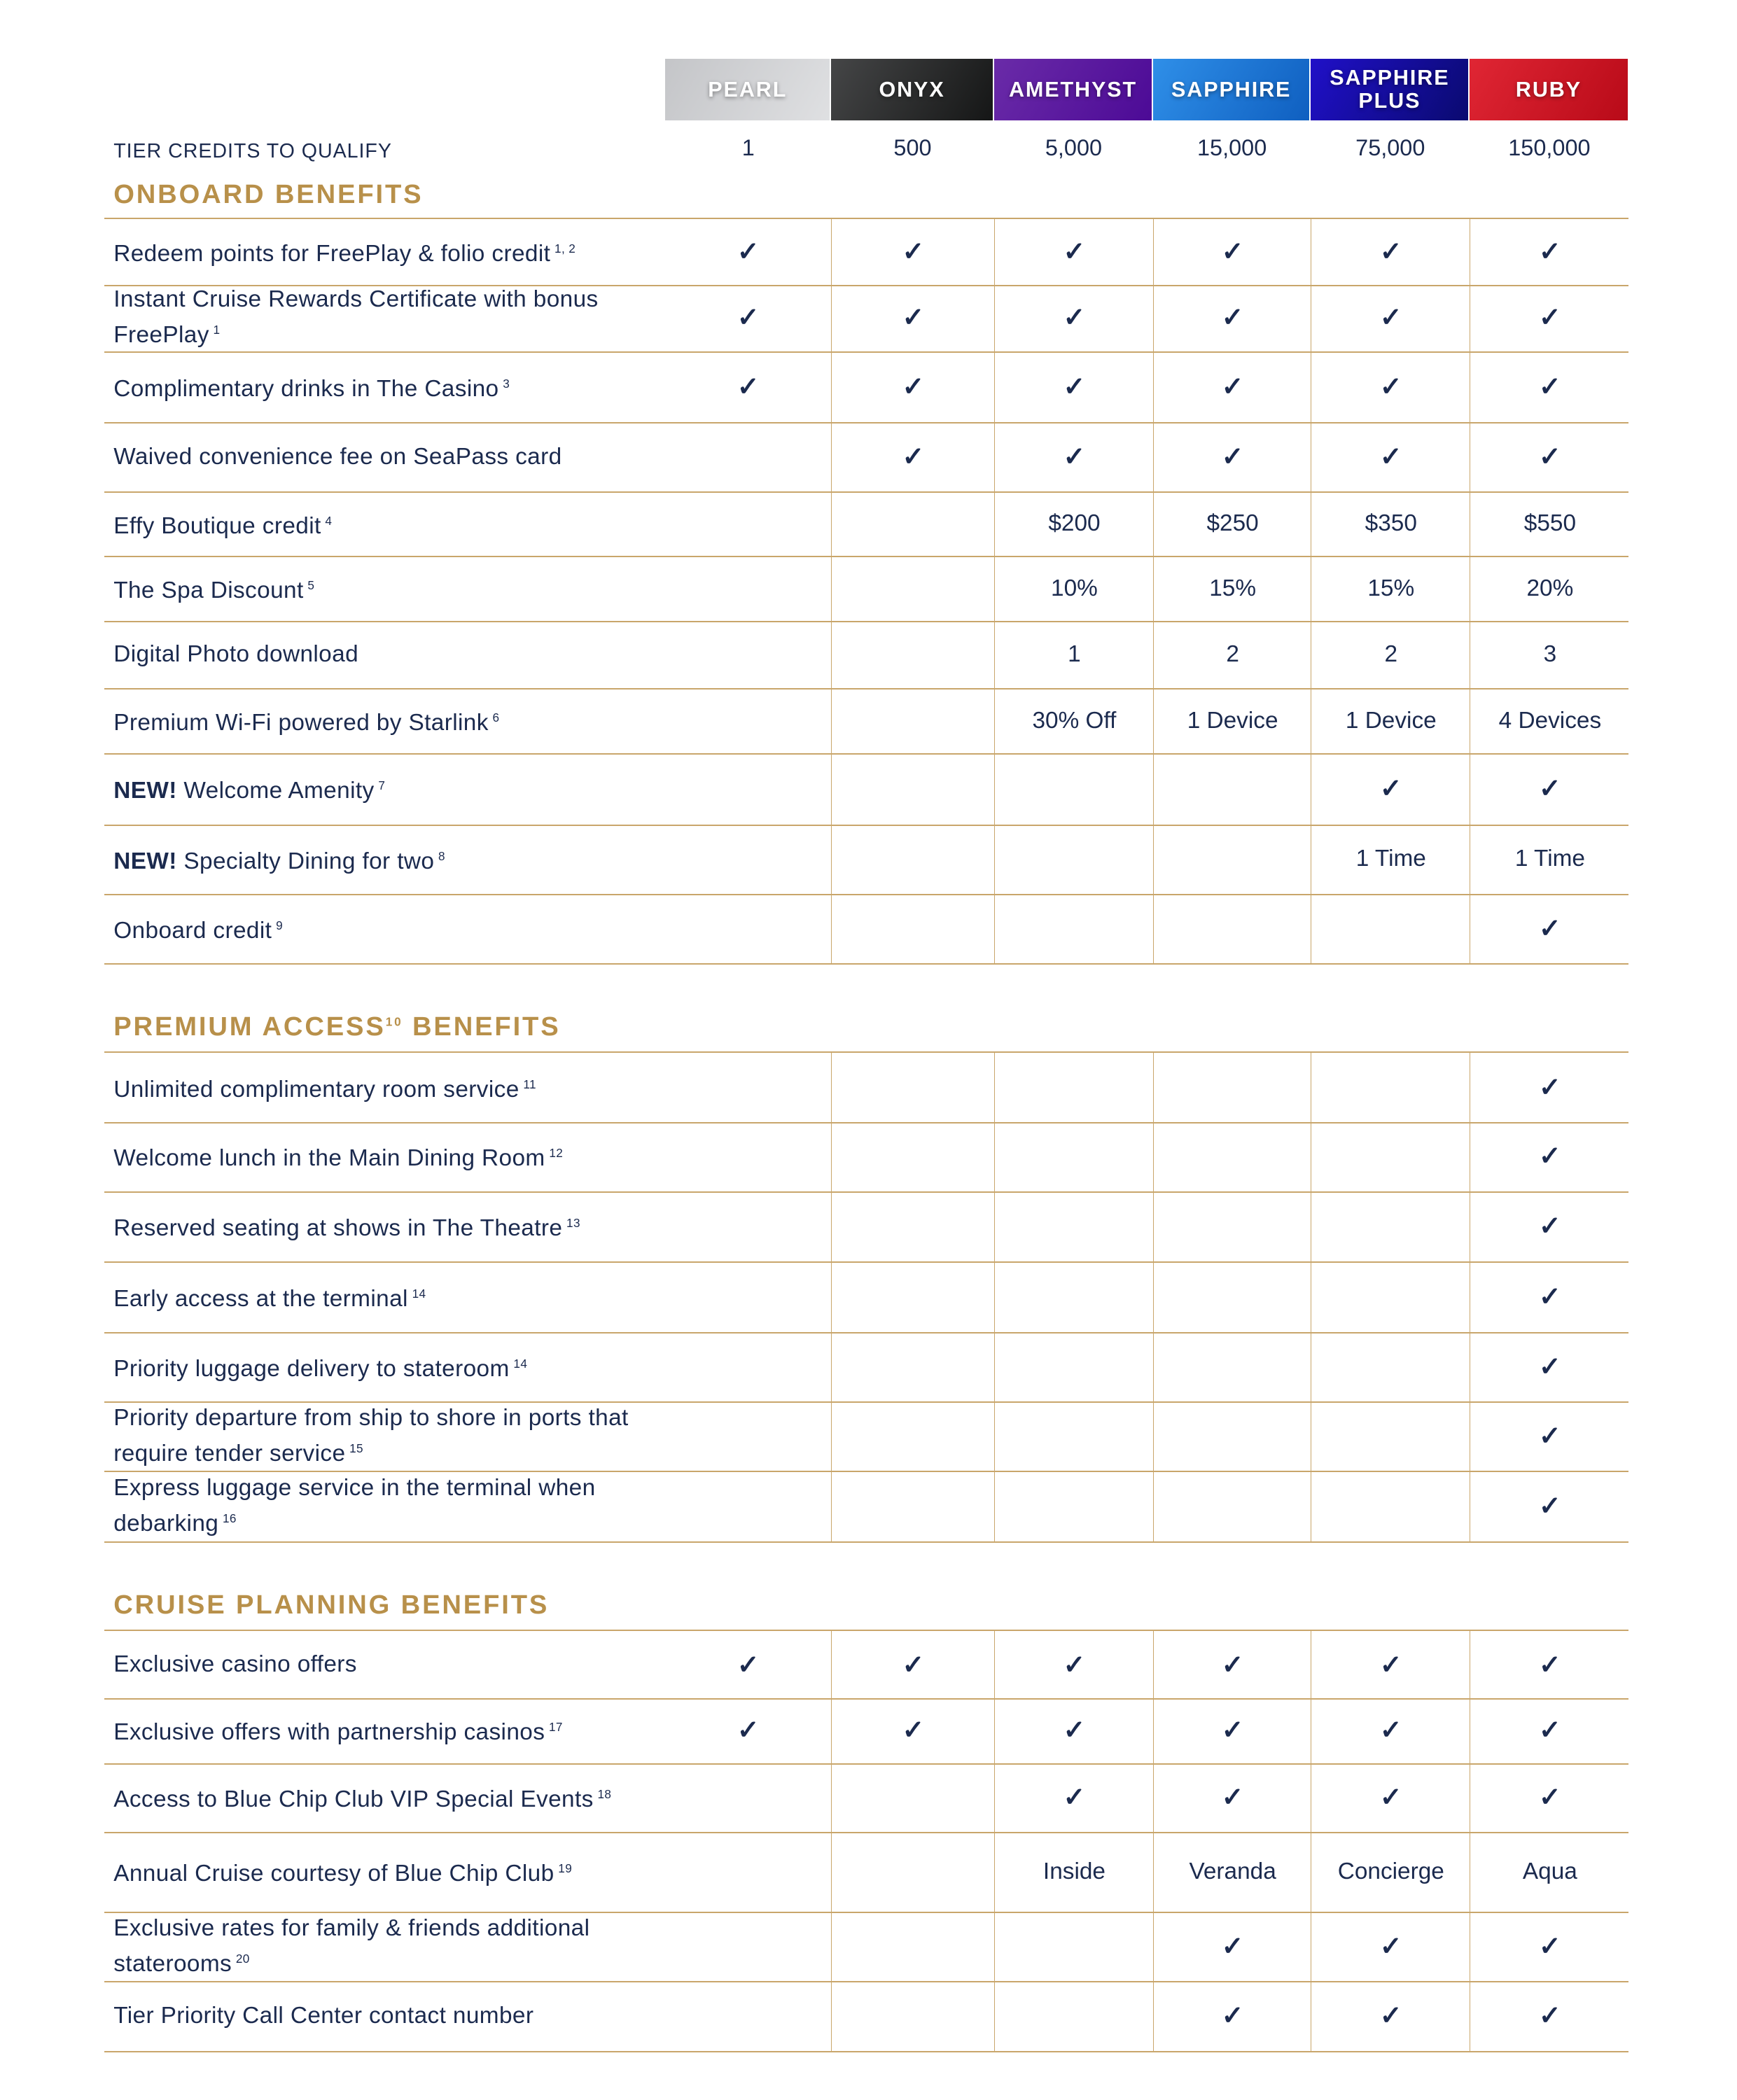  I want to click on tier-credits: 150,000, so click(1549, 147).